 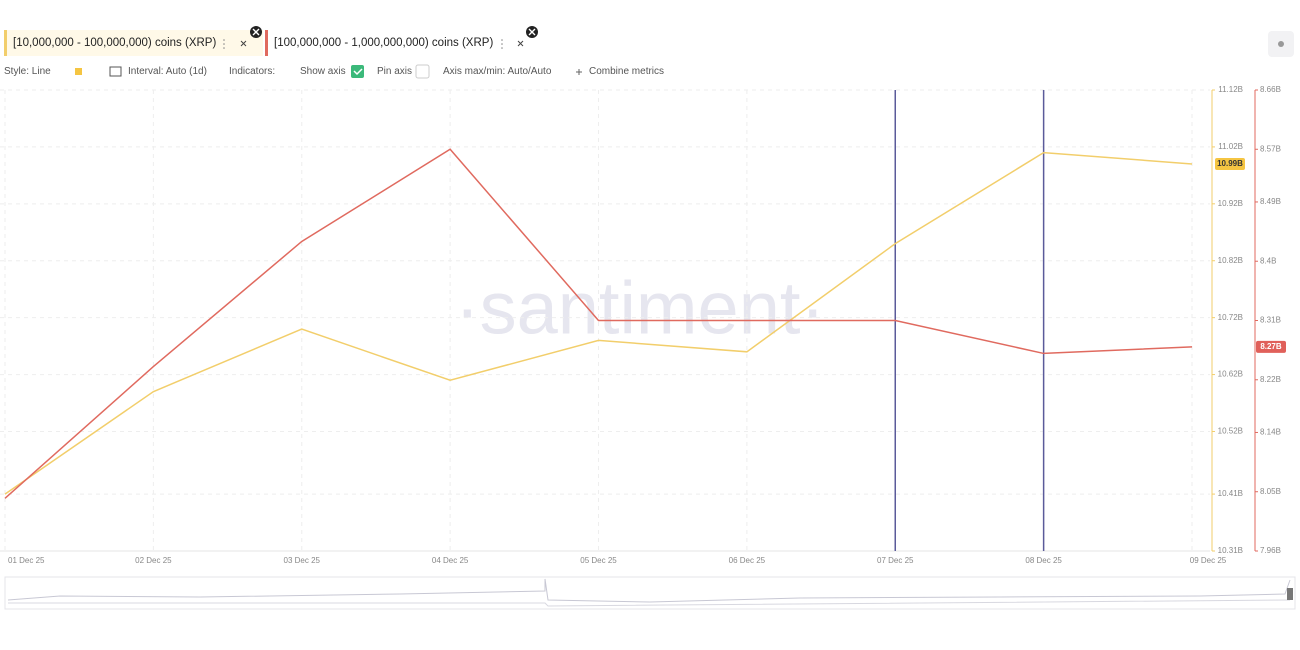 What do you see at coordinates (1208, 560) in the screenshot?
I see `x-tick-label: 09 Dec 25` at bounding box center [1208, 560].